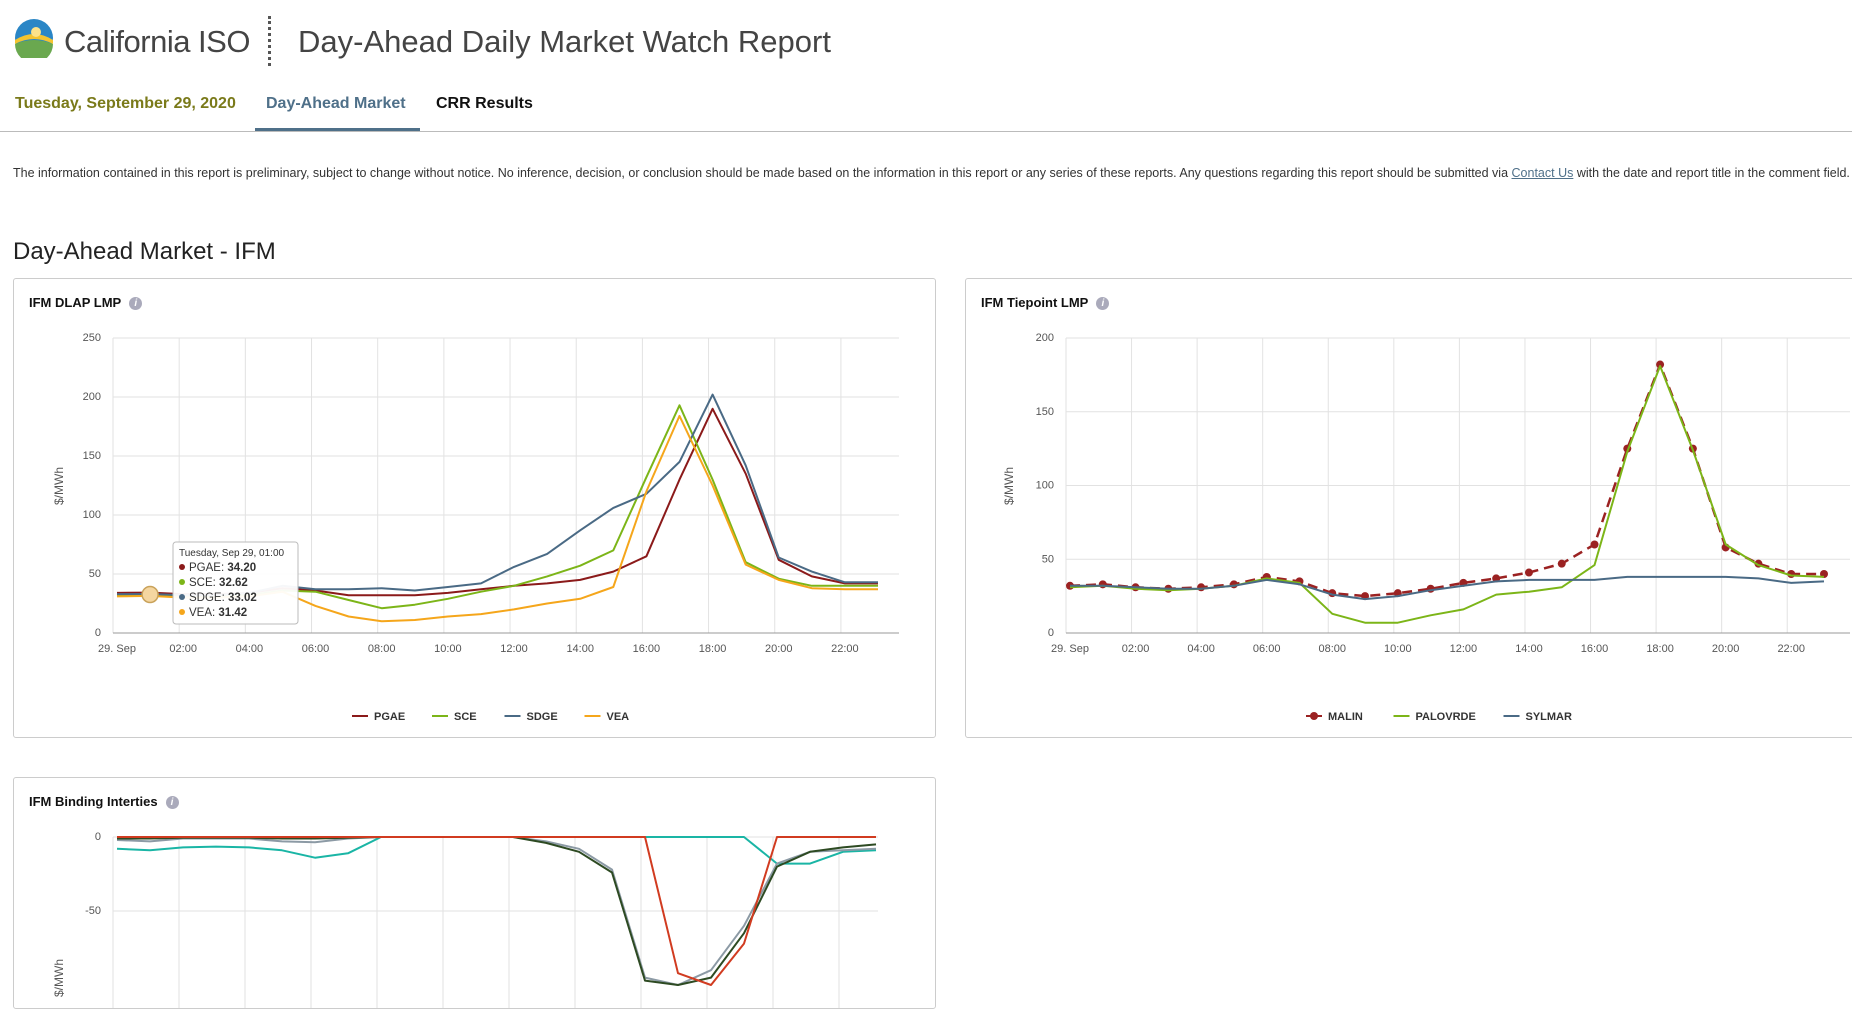 Image resolution: width=1852 pixels, height=1009 pixels. I want to click on hover-marker, so click(150, 594).